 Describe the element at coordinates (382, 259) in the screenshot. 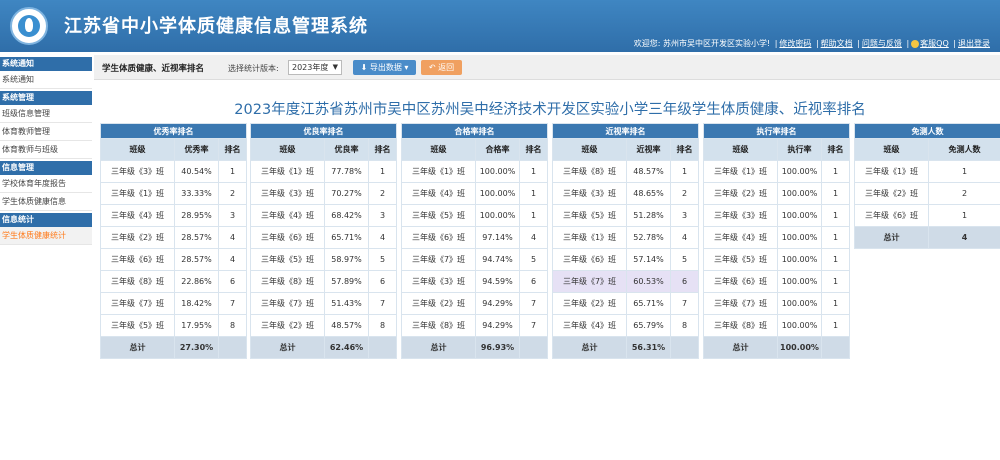

I see `rank-cell: 5` at that location.